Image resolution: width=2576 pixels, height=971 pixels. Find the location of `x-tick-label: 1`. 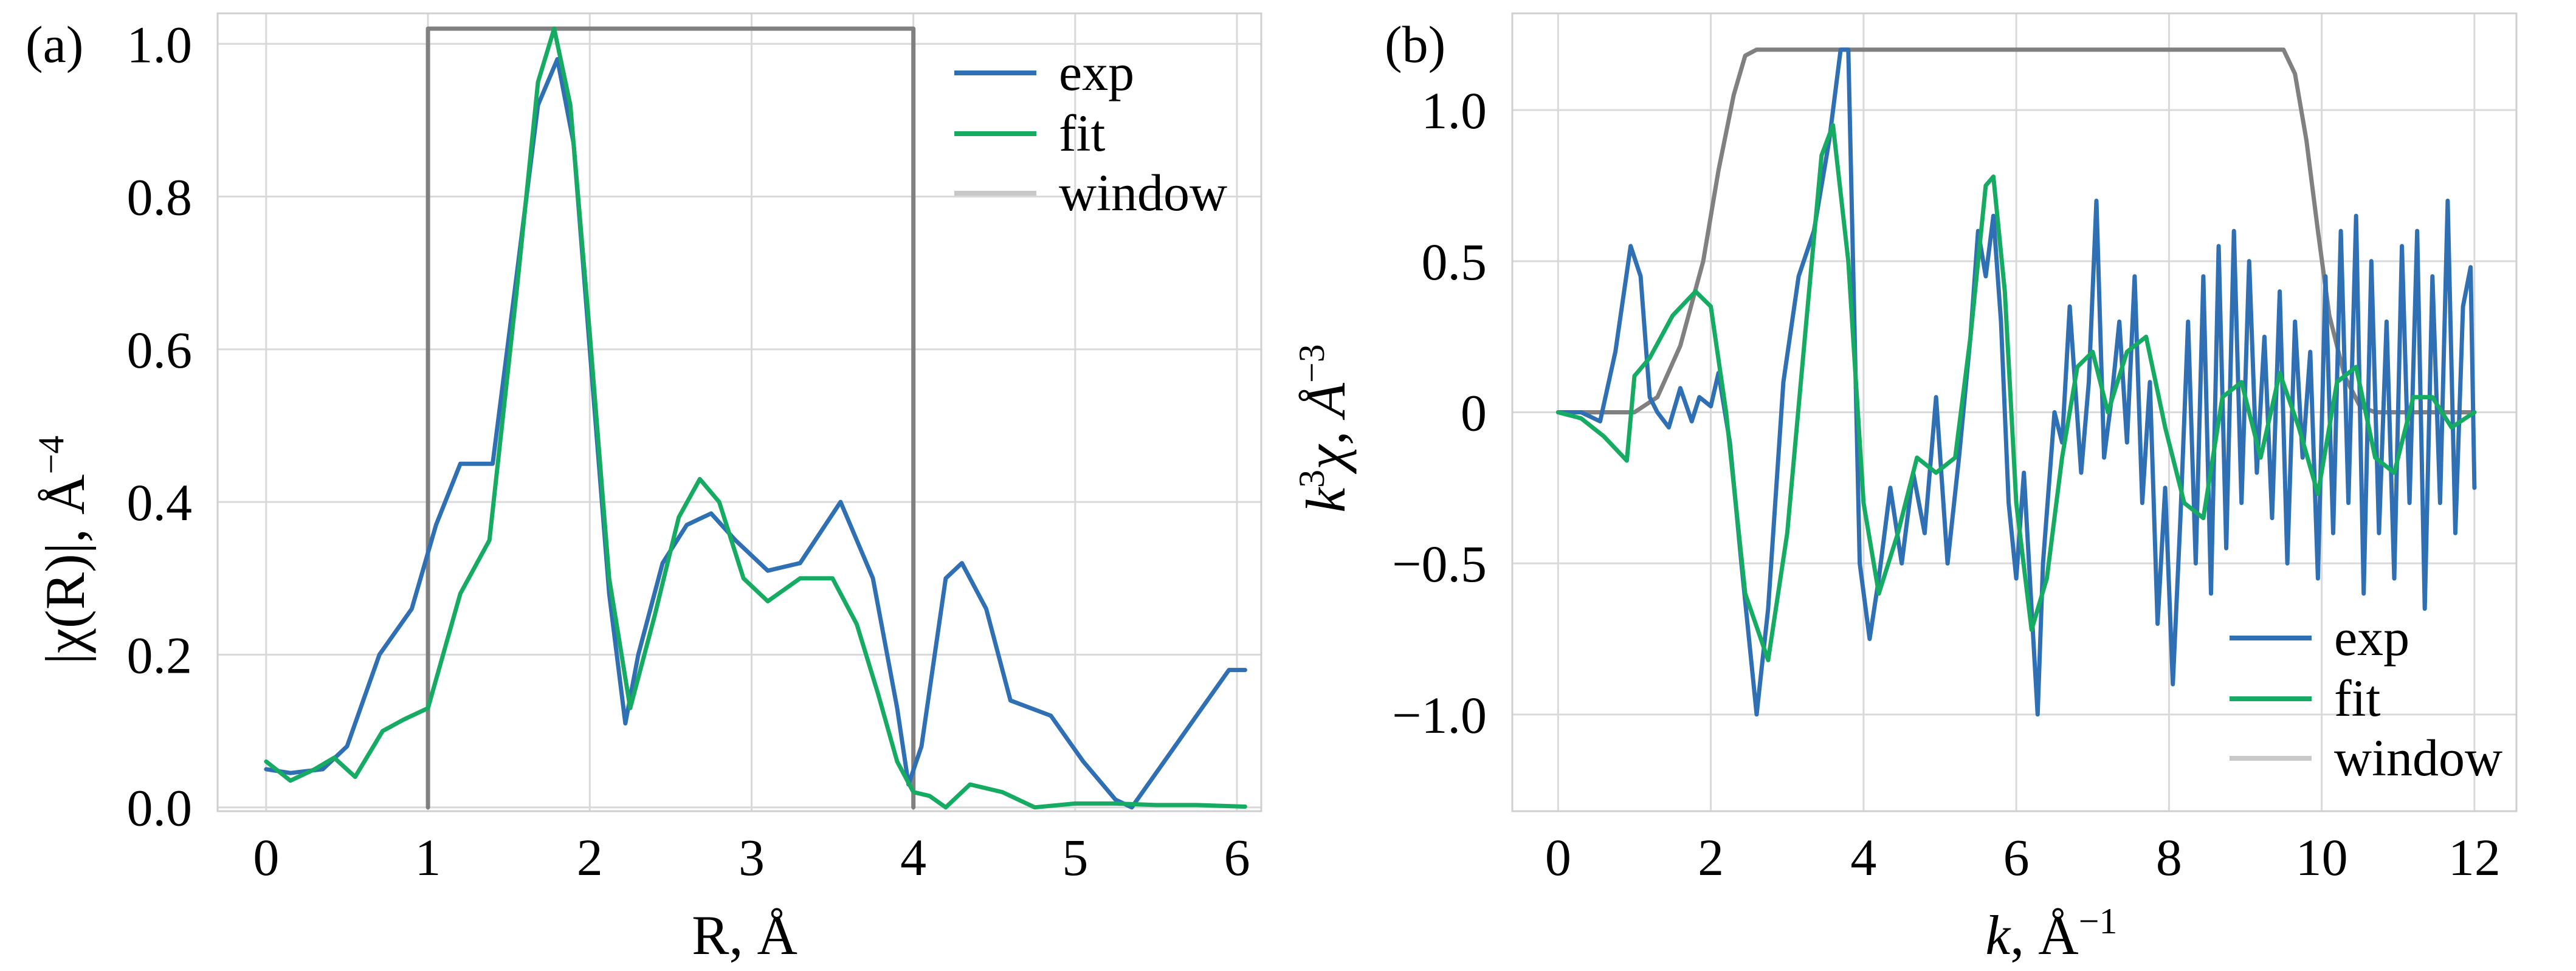

x-tick-label: 1 is located at coordinates (428, 857).